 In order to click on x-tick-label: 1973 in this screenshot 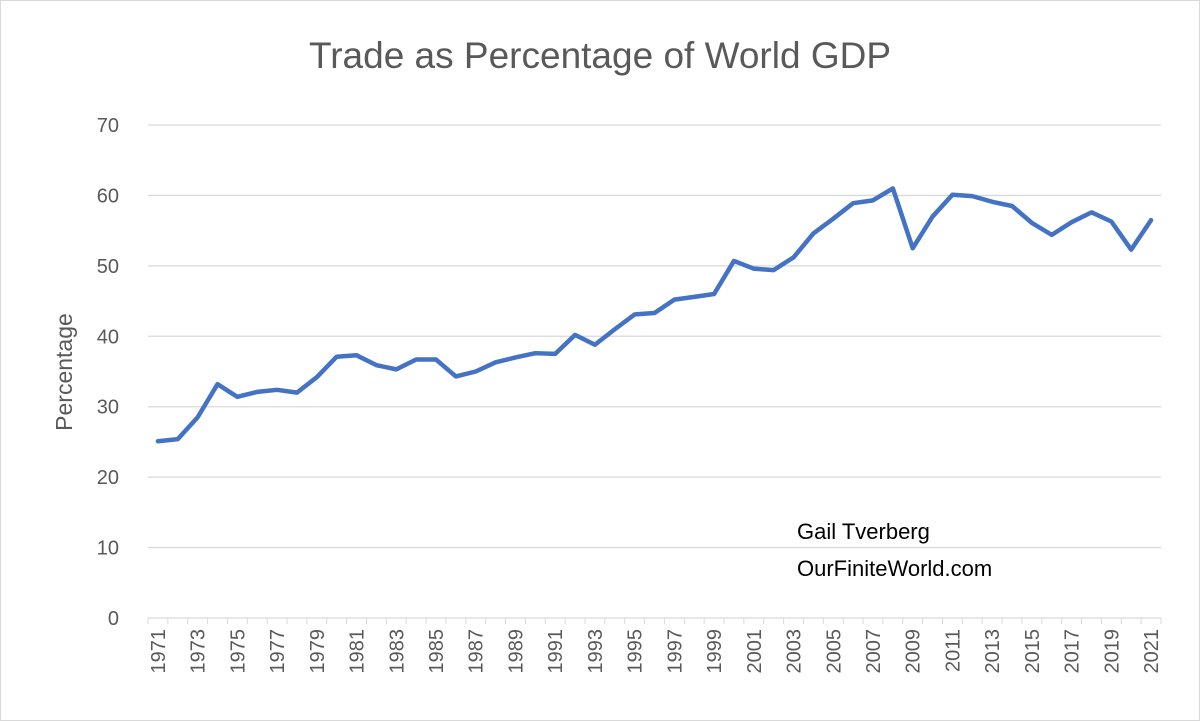, I will do `click(199, 651)`.